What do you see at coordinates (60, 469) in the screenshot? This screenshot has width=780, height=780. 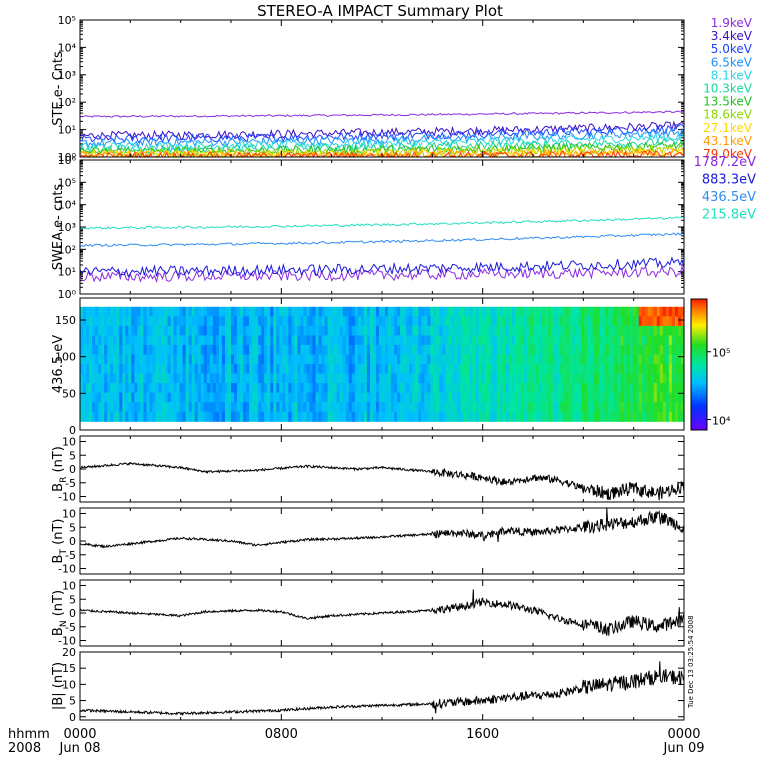 I see `br-ylabel: BR (nT)` at bounding box center [60, 469].